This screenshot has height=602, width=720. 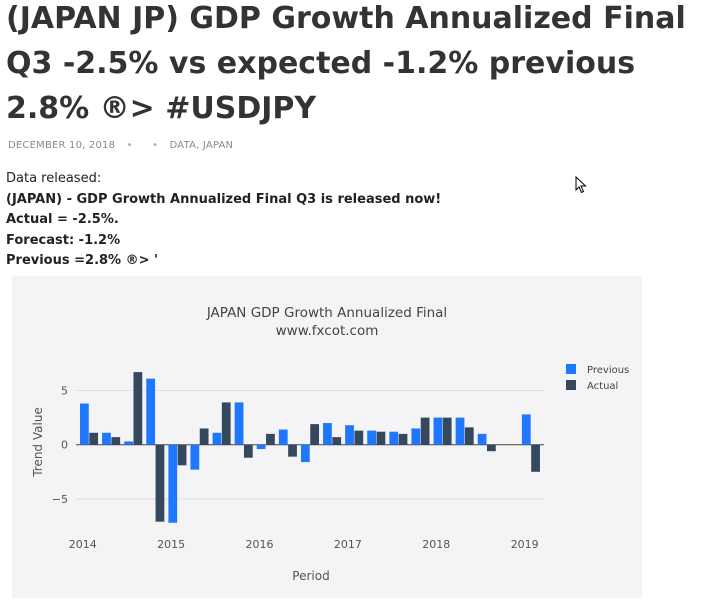 I want to click on x-tick-label: 2015, so click(x=171, y=544).